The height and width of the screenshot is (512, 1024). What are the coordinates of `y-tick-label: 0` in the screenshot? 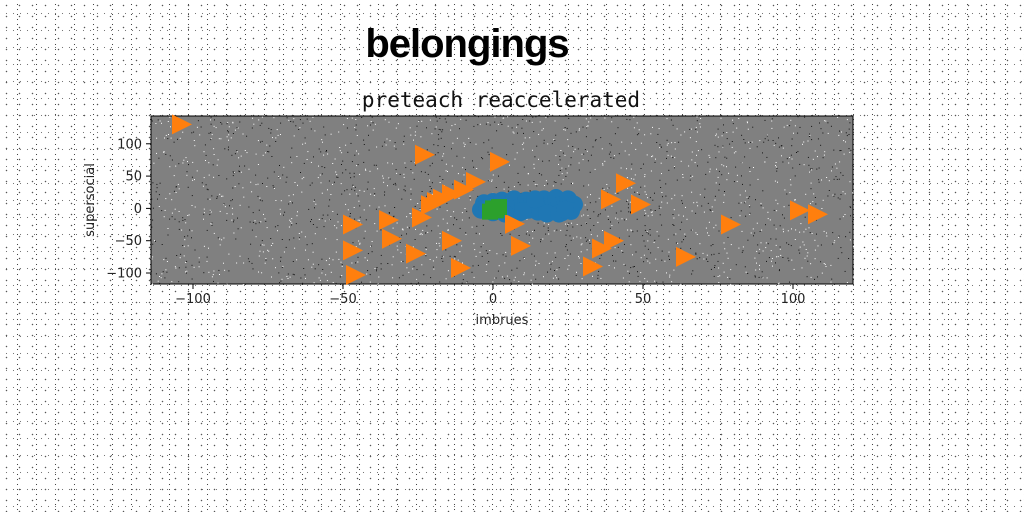 It's located at (138, 209).